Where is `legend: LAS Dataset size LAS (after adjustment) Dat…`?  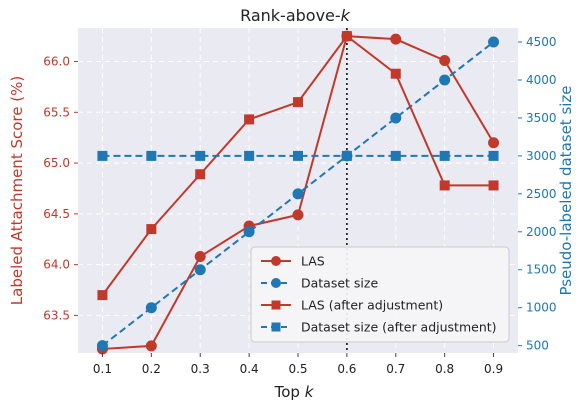
legend: LAS Dataset size LAS (after adjustment) Dat… is located at coordinates (380, 294).